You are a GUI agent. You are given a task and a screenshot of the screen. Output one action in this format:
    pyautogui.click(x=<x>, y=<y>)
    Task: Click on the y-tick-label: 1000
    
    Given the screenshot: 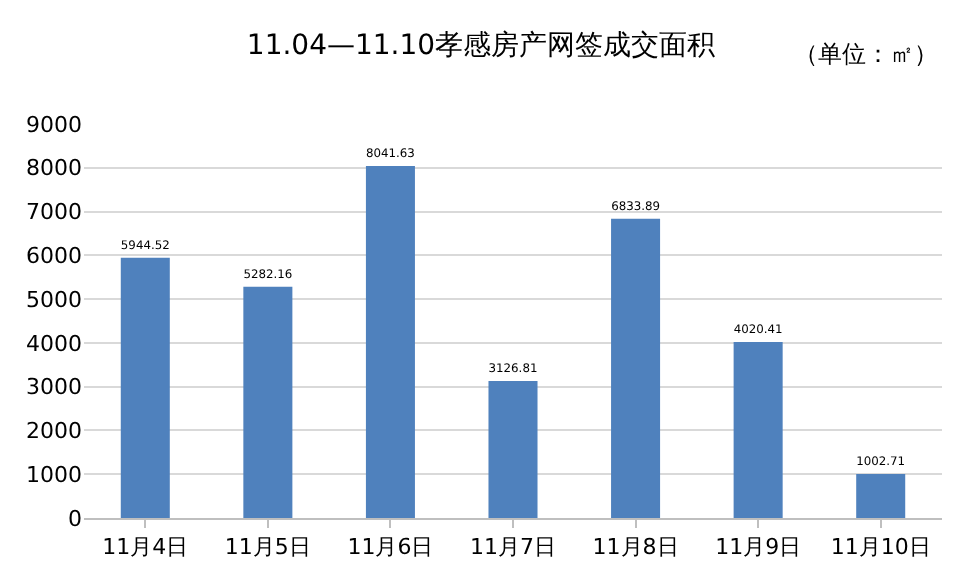 What is the action you would take?
    pyautogui.click(x=54, y=474)
    